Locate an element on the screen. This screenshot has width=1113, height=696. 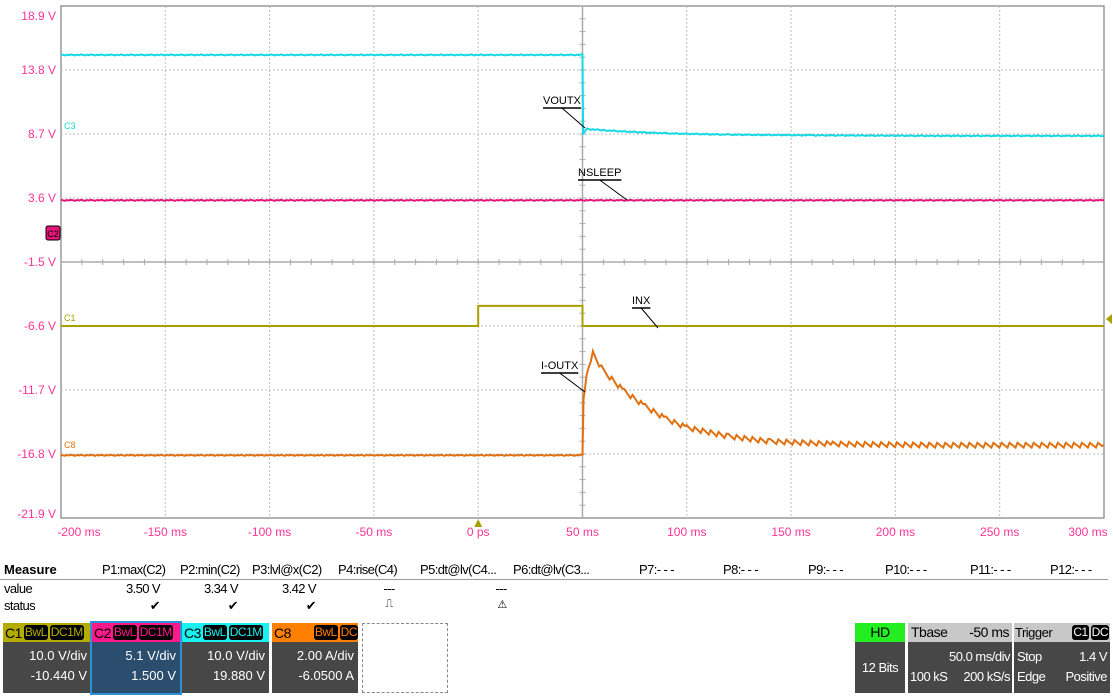
channel-name: C3 is located at coordinates (192, 632).